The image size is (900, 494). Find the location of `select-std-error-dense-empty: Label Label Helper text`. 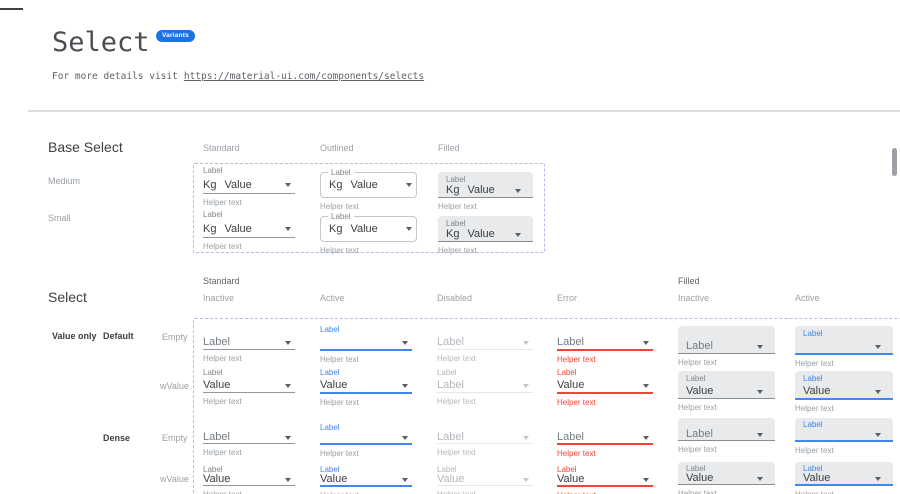

select-std-error-dense-empty: Label Label Helper text is located at coordinates (605, 440).